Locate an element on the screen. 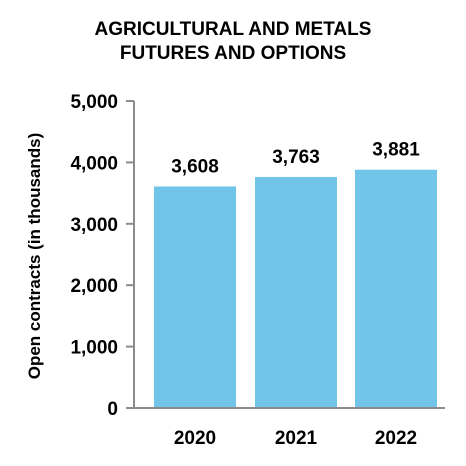 Image resolution: width=466 pixels, height=466 pixels. x-tick-label-2022: 2022 is located at coordinates (396, 438).